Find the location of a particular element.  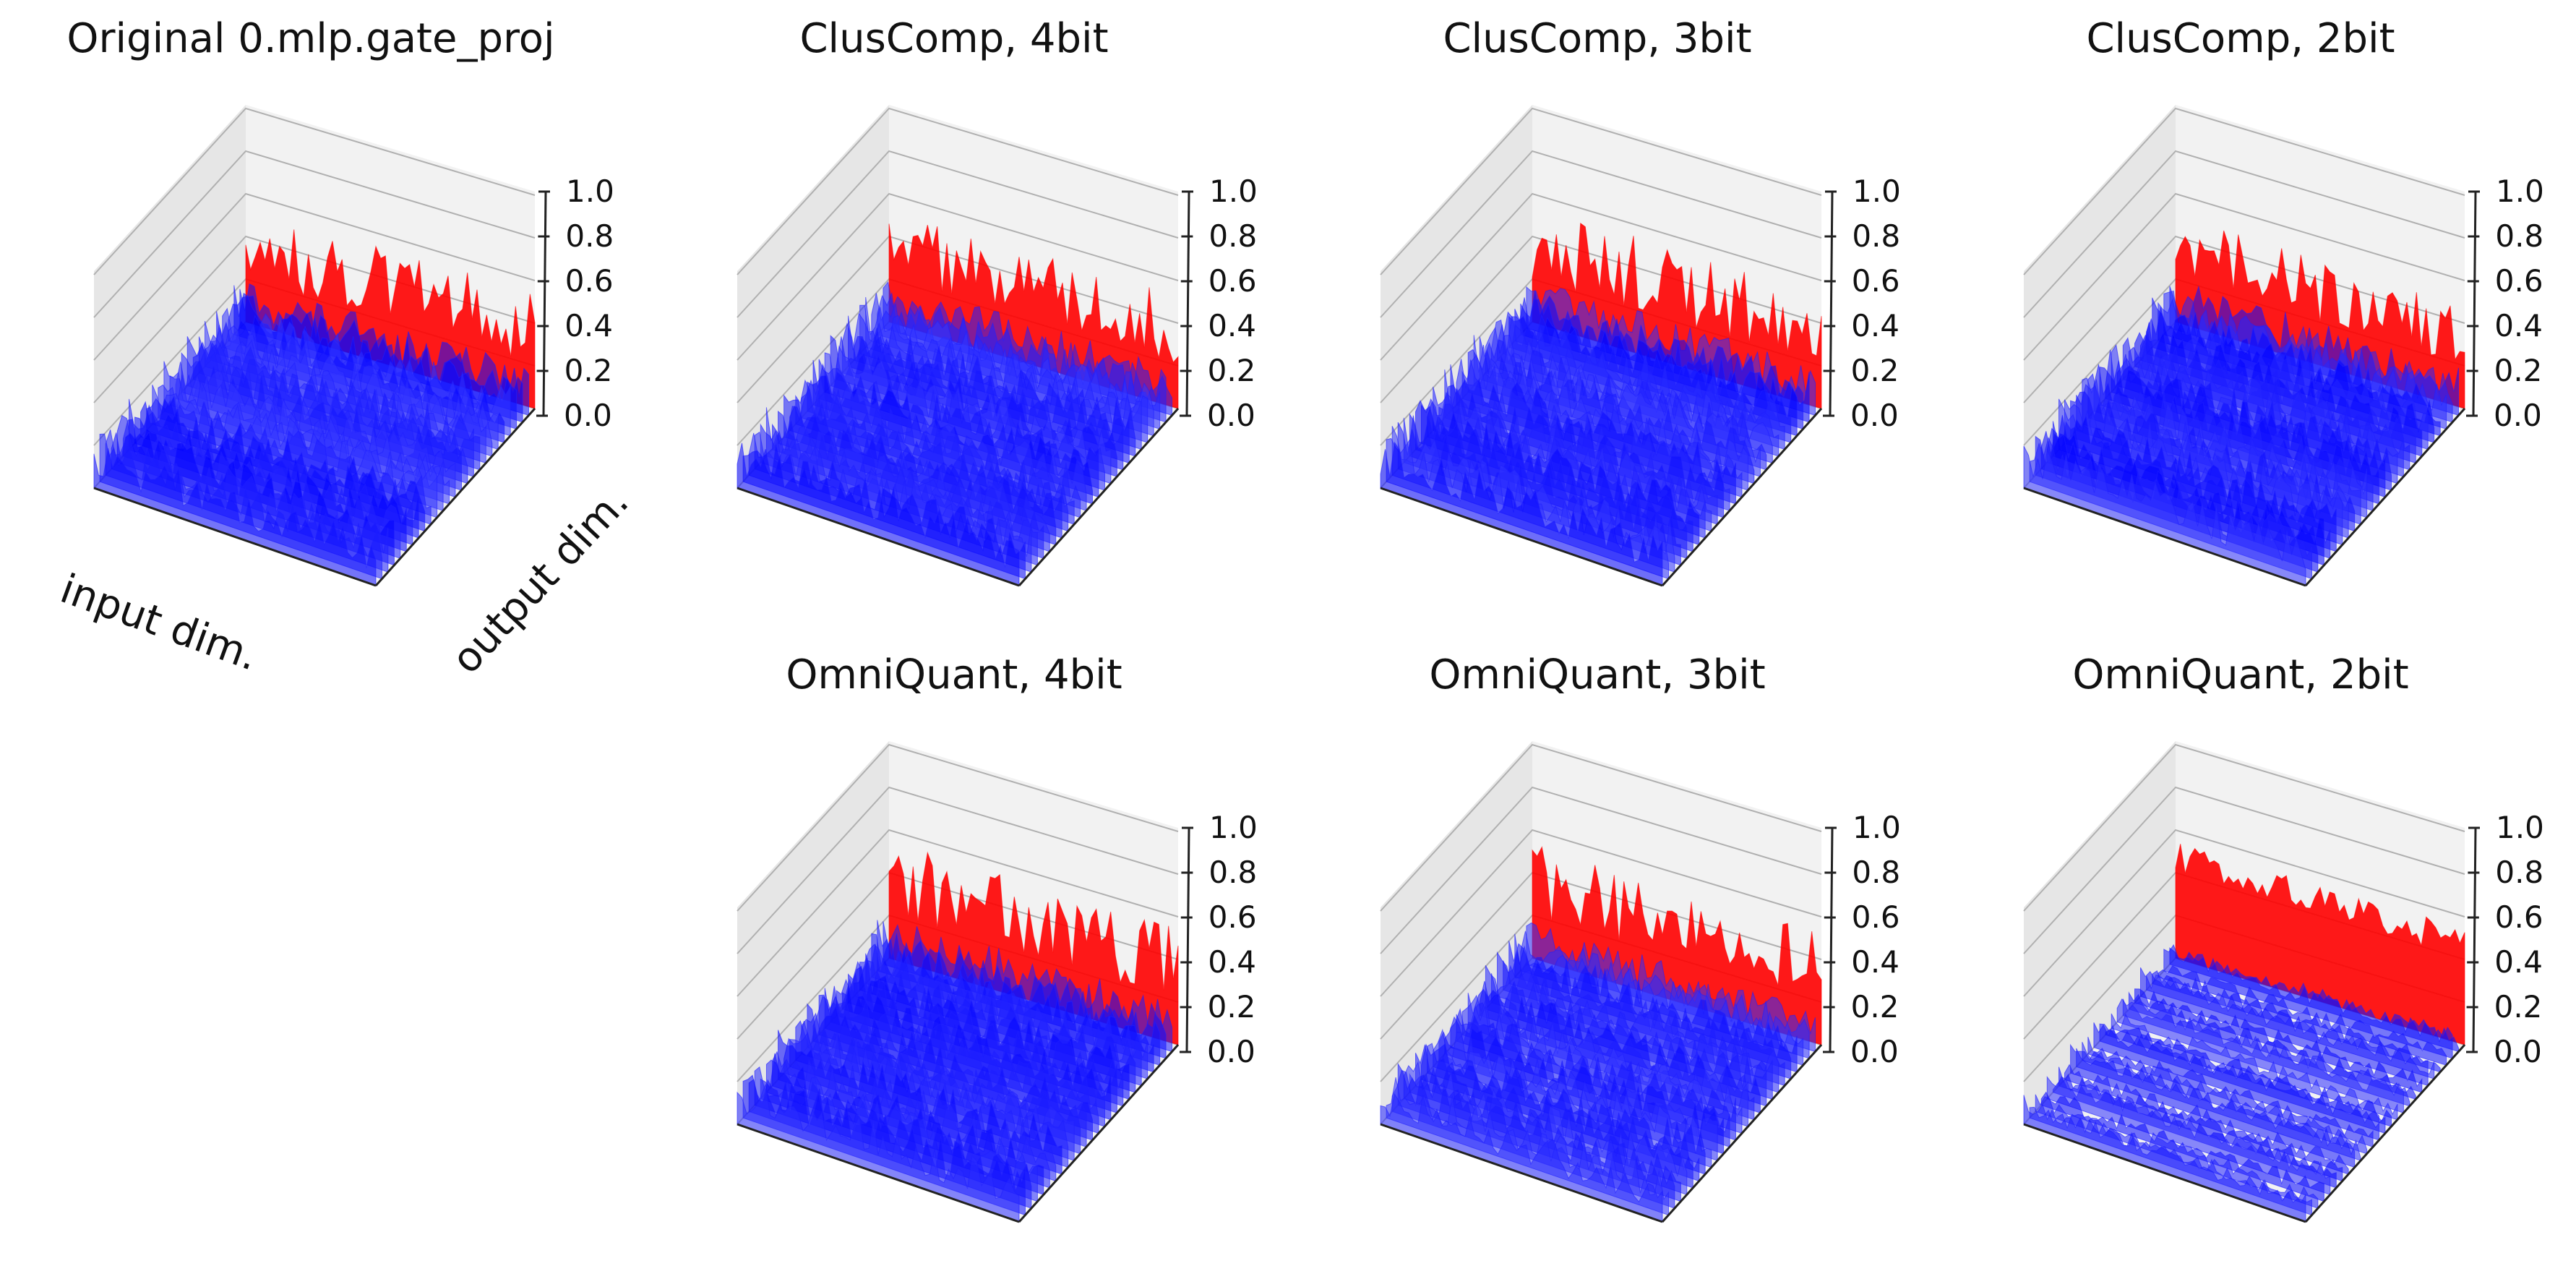

subplot-4: 0.0 0.2 0.4 0.6 0.8 1.0 ClusComp, 2bit is located at coordinates (2284, 301).